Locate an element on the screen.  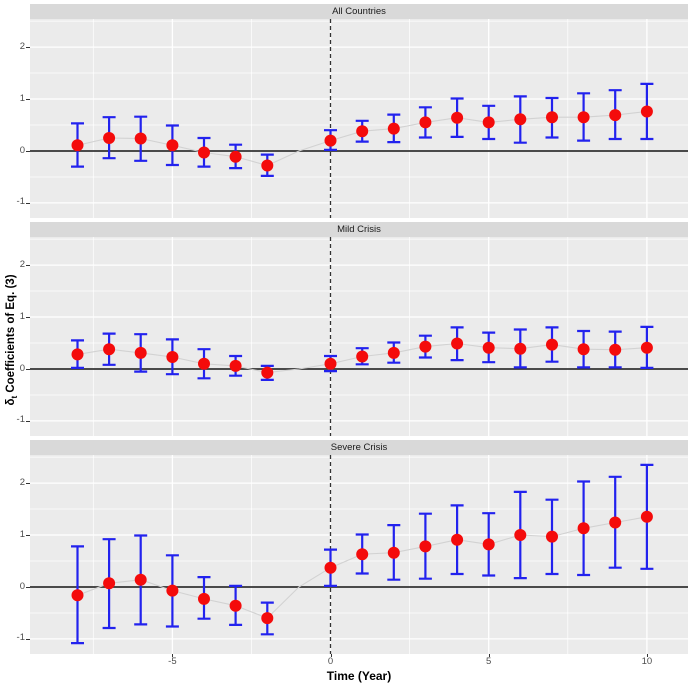
facet-strip-all-countries: All Countries is located at coordinates (359, 11).